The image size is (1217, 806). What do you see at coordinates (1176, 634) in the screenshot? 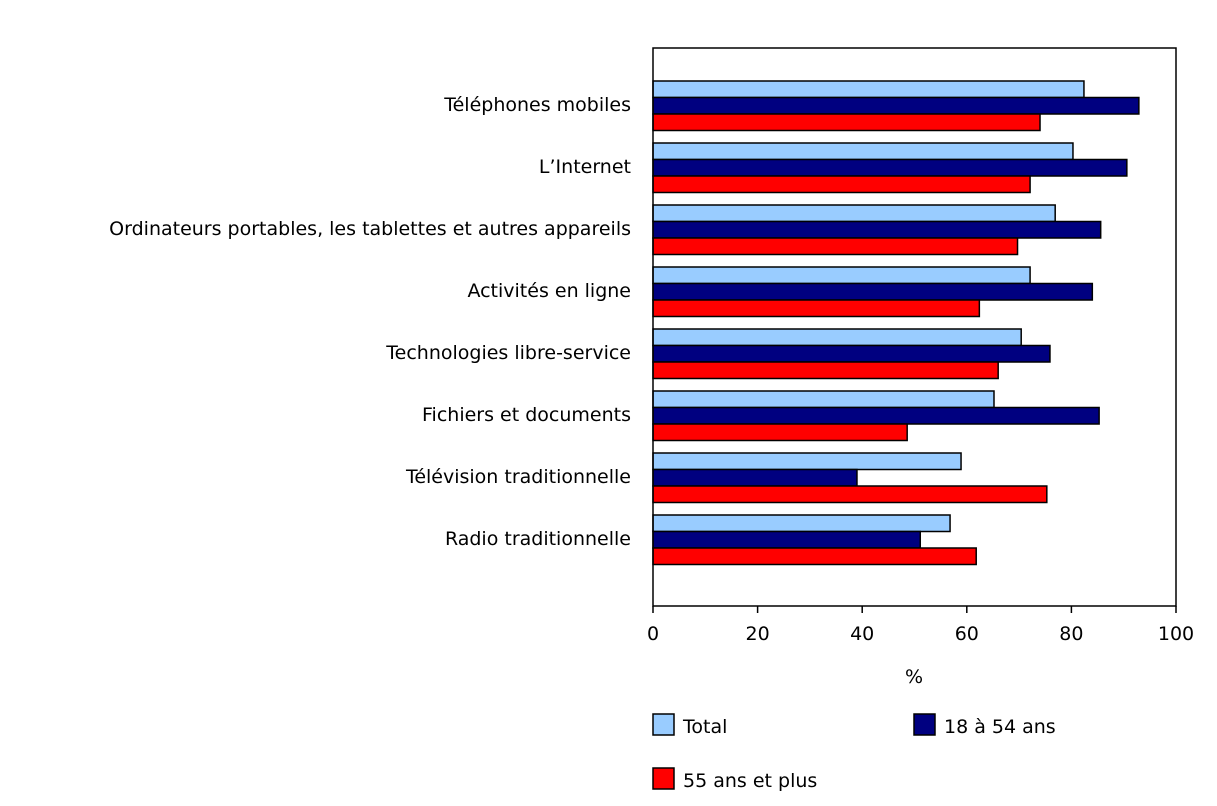
I see `x-tick-label: 100` at bounding box center [1176, 634].